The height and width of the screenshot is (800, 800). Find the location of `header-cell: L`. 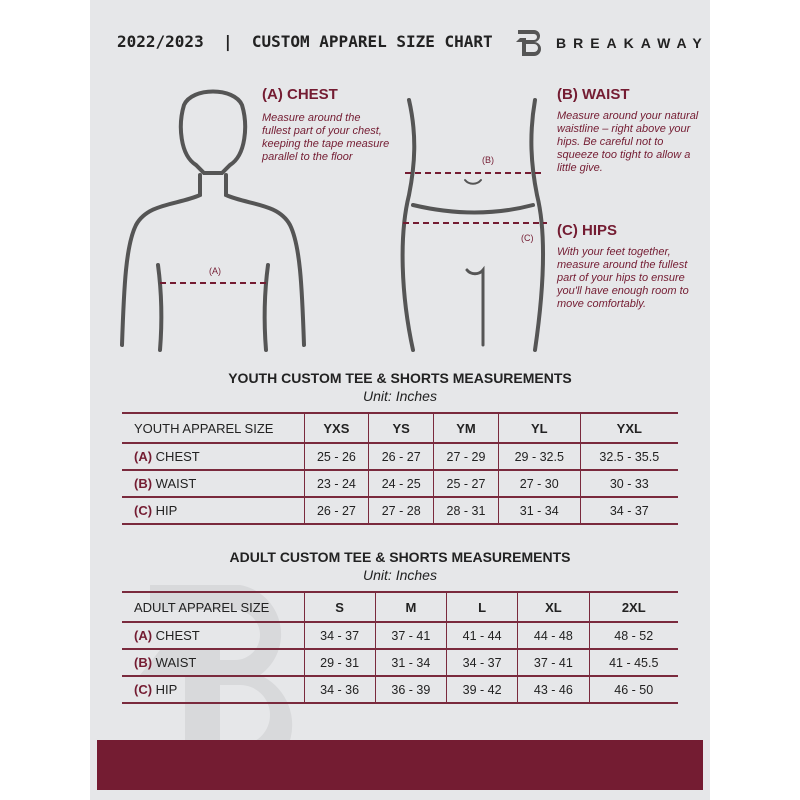

header-cell: L is located at coordinates (481, 607).